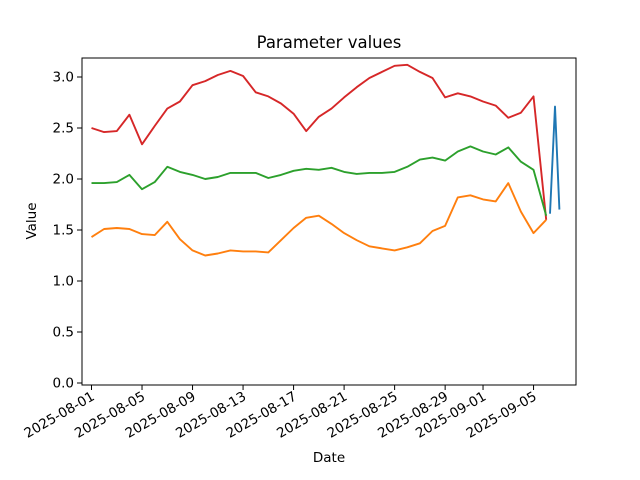 The height and width of the screenshot is (480, 640). Describe the element at coordinates (329, 42) in the screenshot. I see `chart-title: Parameter values` at that location.